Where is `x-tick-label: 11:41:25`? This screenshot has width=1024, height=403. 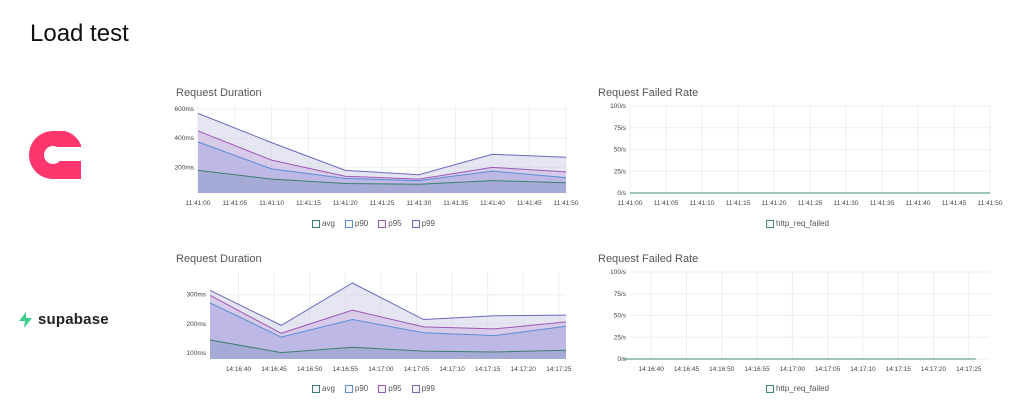 x-tick-label: 11:41:25 is located at coordinates (382, 203).